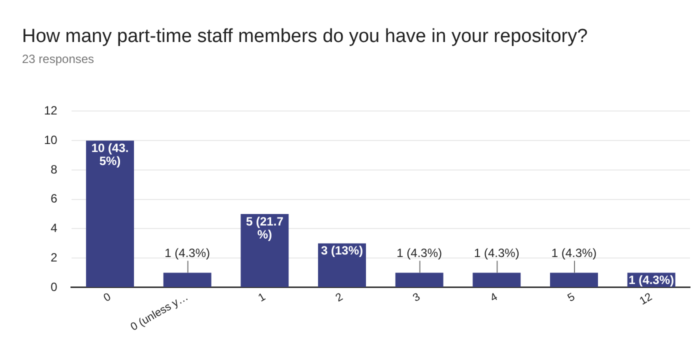  What do you see at coordinates (110, 154) in the screenshot?
I see `data-label: 10 (43.5%)` at bounding box center [110, 154].